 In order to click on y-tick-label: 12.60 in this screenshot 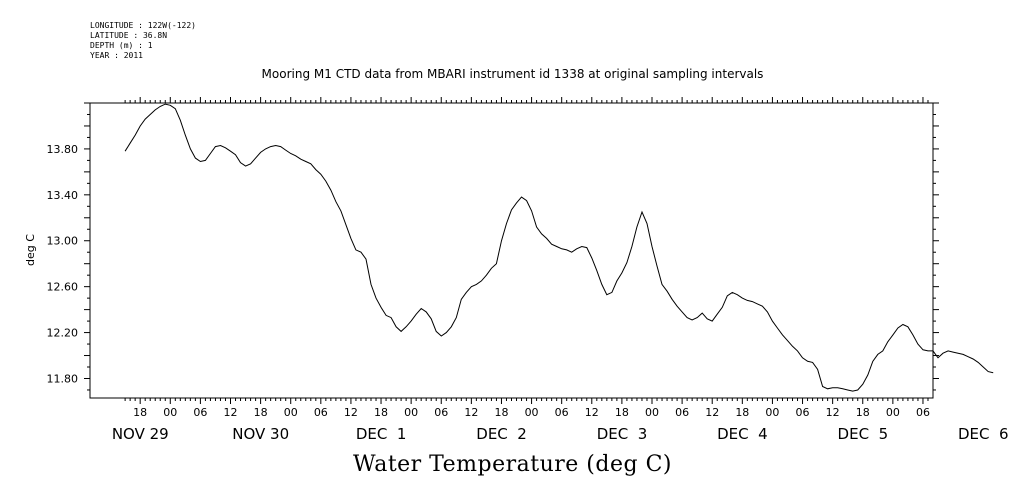, I will do `click(63, 287)`.